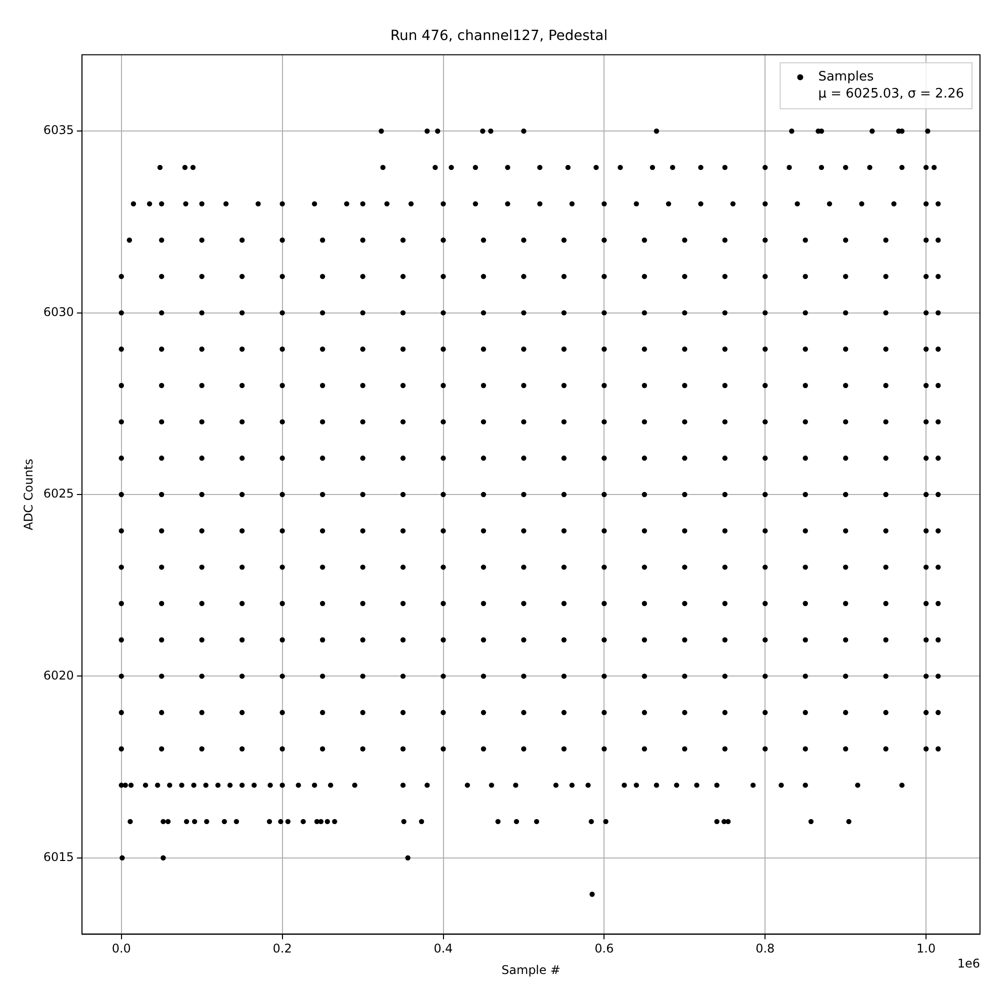  Describe the element at coordinates (28, 494) in the screenshot. I see `y-axis-title: ADC Counts` at that location.